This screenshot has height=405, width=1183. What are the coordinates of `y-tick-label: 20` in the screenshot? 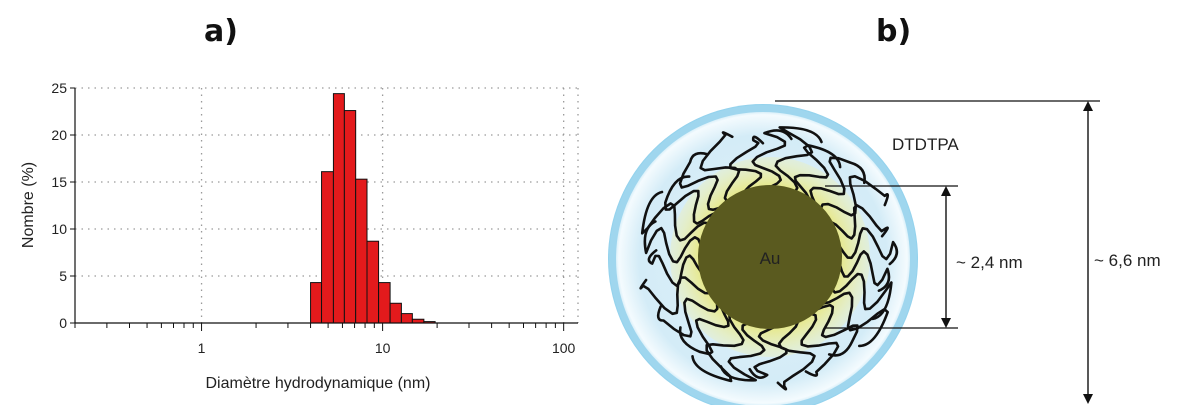 It's located at (59, 135).